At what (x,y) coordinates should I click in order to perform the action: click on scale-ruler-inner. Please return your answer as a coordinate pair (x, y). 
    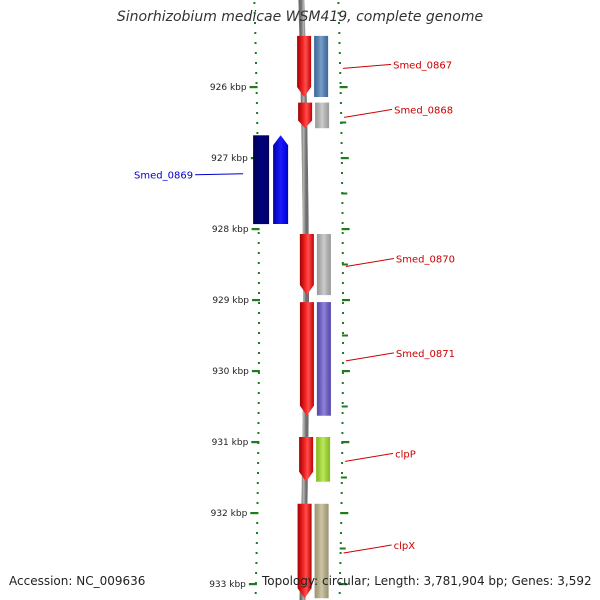
    Looking at the image, I should click on (256, 298).